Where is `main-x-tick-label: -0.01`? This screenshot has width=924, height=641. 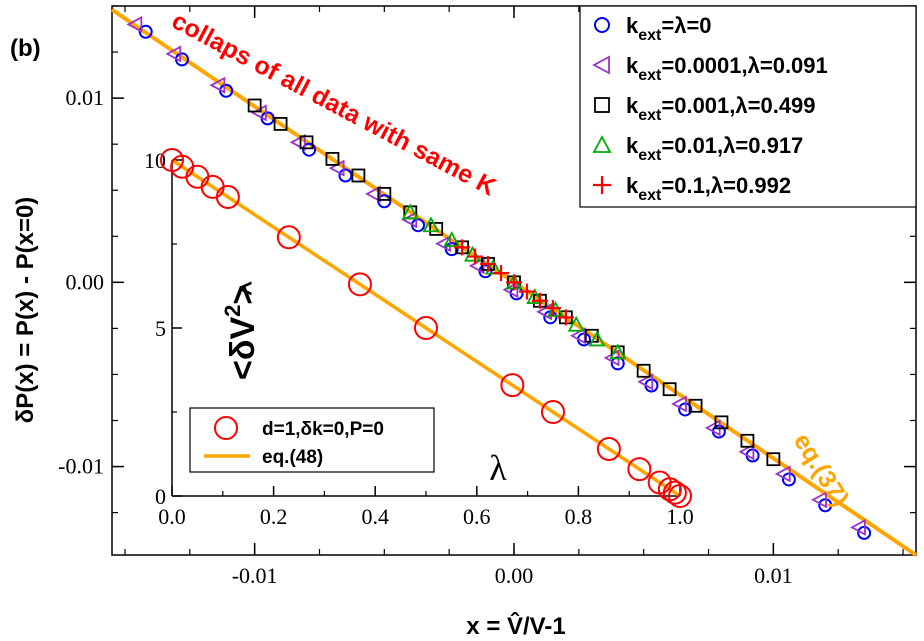
main-x-tick-label: -0.01 is located at coordinates (255, 575).